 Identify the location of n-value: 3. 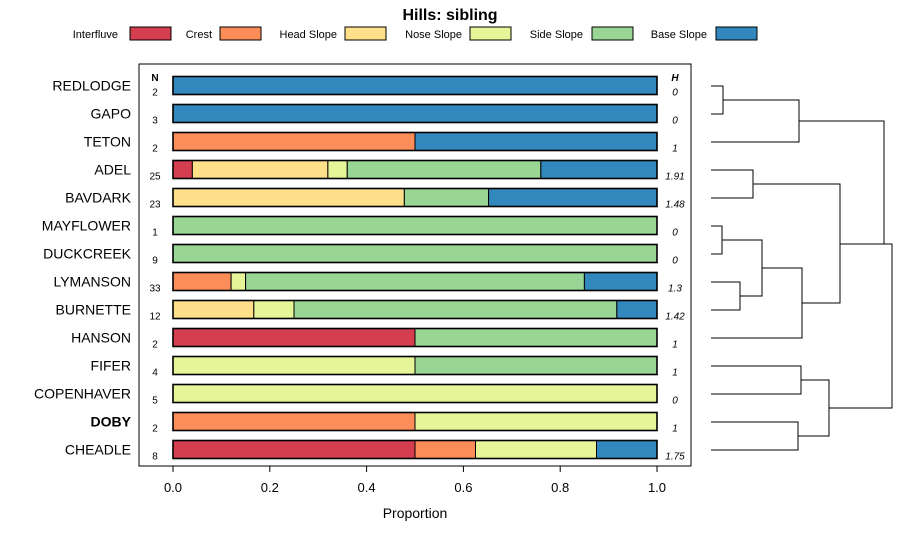
(155, 121).